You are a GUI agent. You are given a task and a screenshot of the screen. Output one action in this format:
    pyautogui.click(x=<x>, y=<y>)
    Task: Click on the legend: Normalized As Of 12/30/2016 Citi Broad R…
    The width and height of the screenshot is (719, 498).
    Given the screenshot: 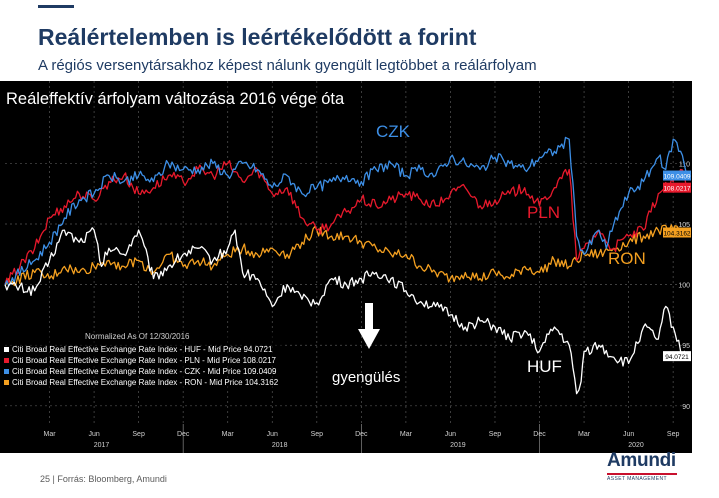 What is the action you would take?
    pyautogui.click(x=143, y=361)
    